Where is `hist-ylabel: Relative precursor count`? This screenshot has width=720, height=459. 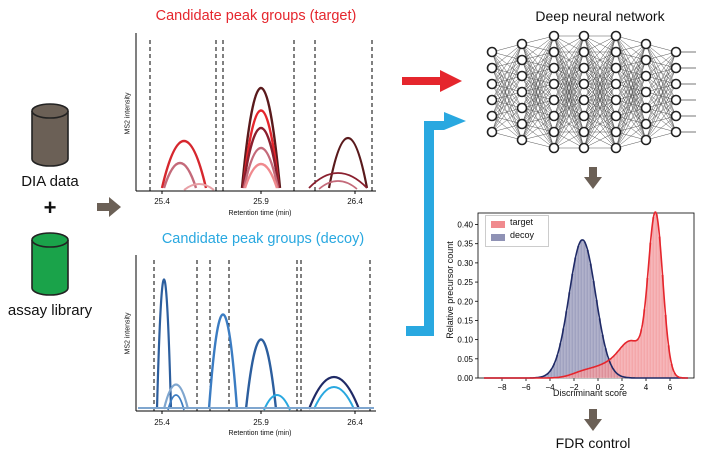
hist-ylabel: Relative precursor count is located at coordinates (450, 290).